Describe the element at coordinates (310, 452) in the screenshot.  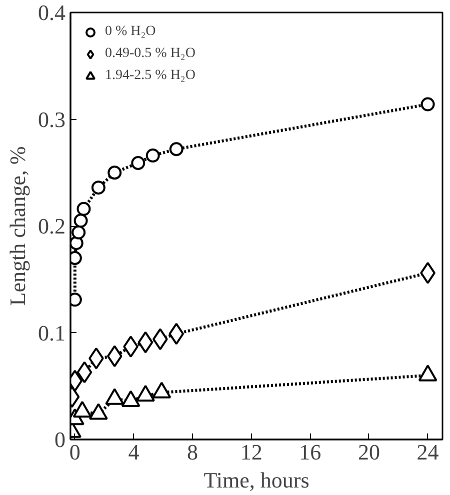
I see `x-tick-label: 16` at that location.